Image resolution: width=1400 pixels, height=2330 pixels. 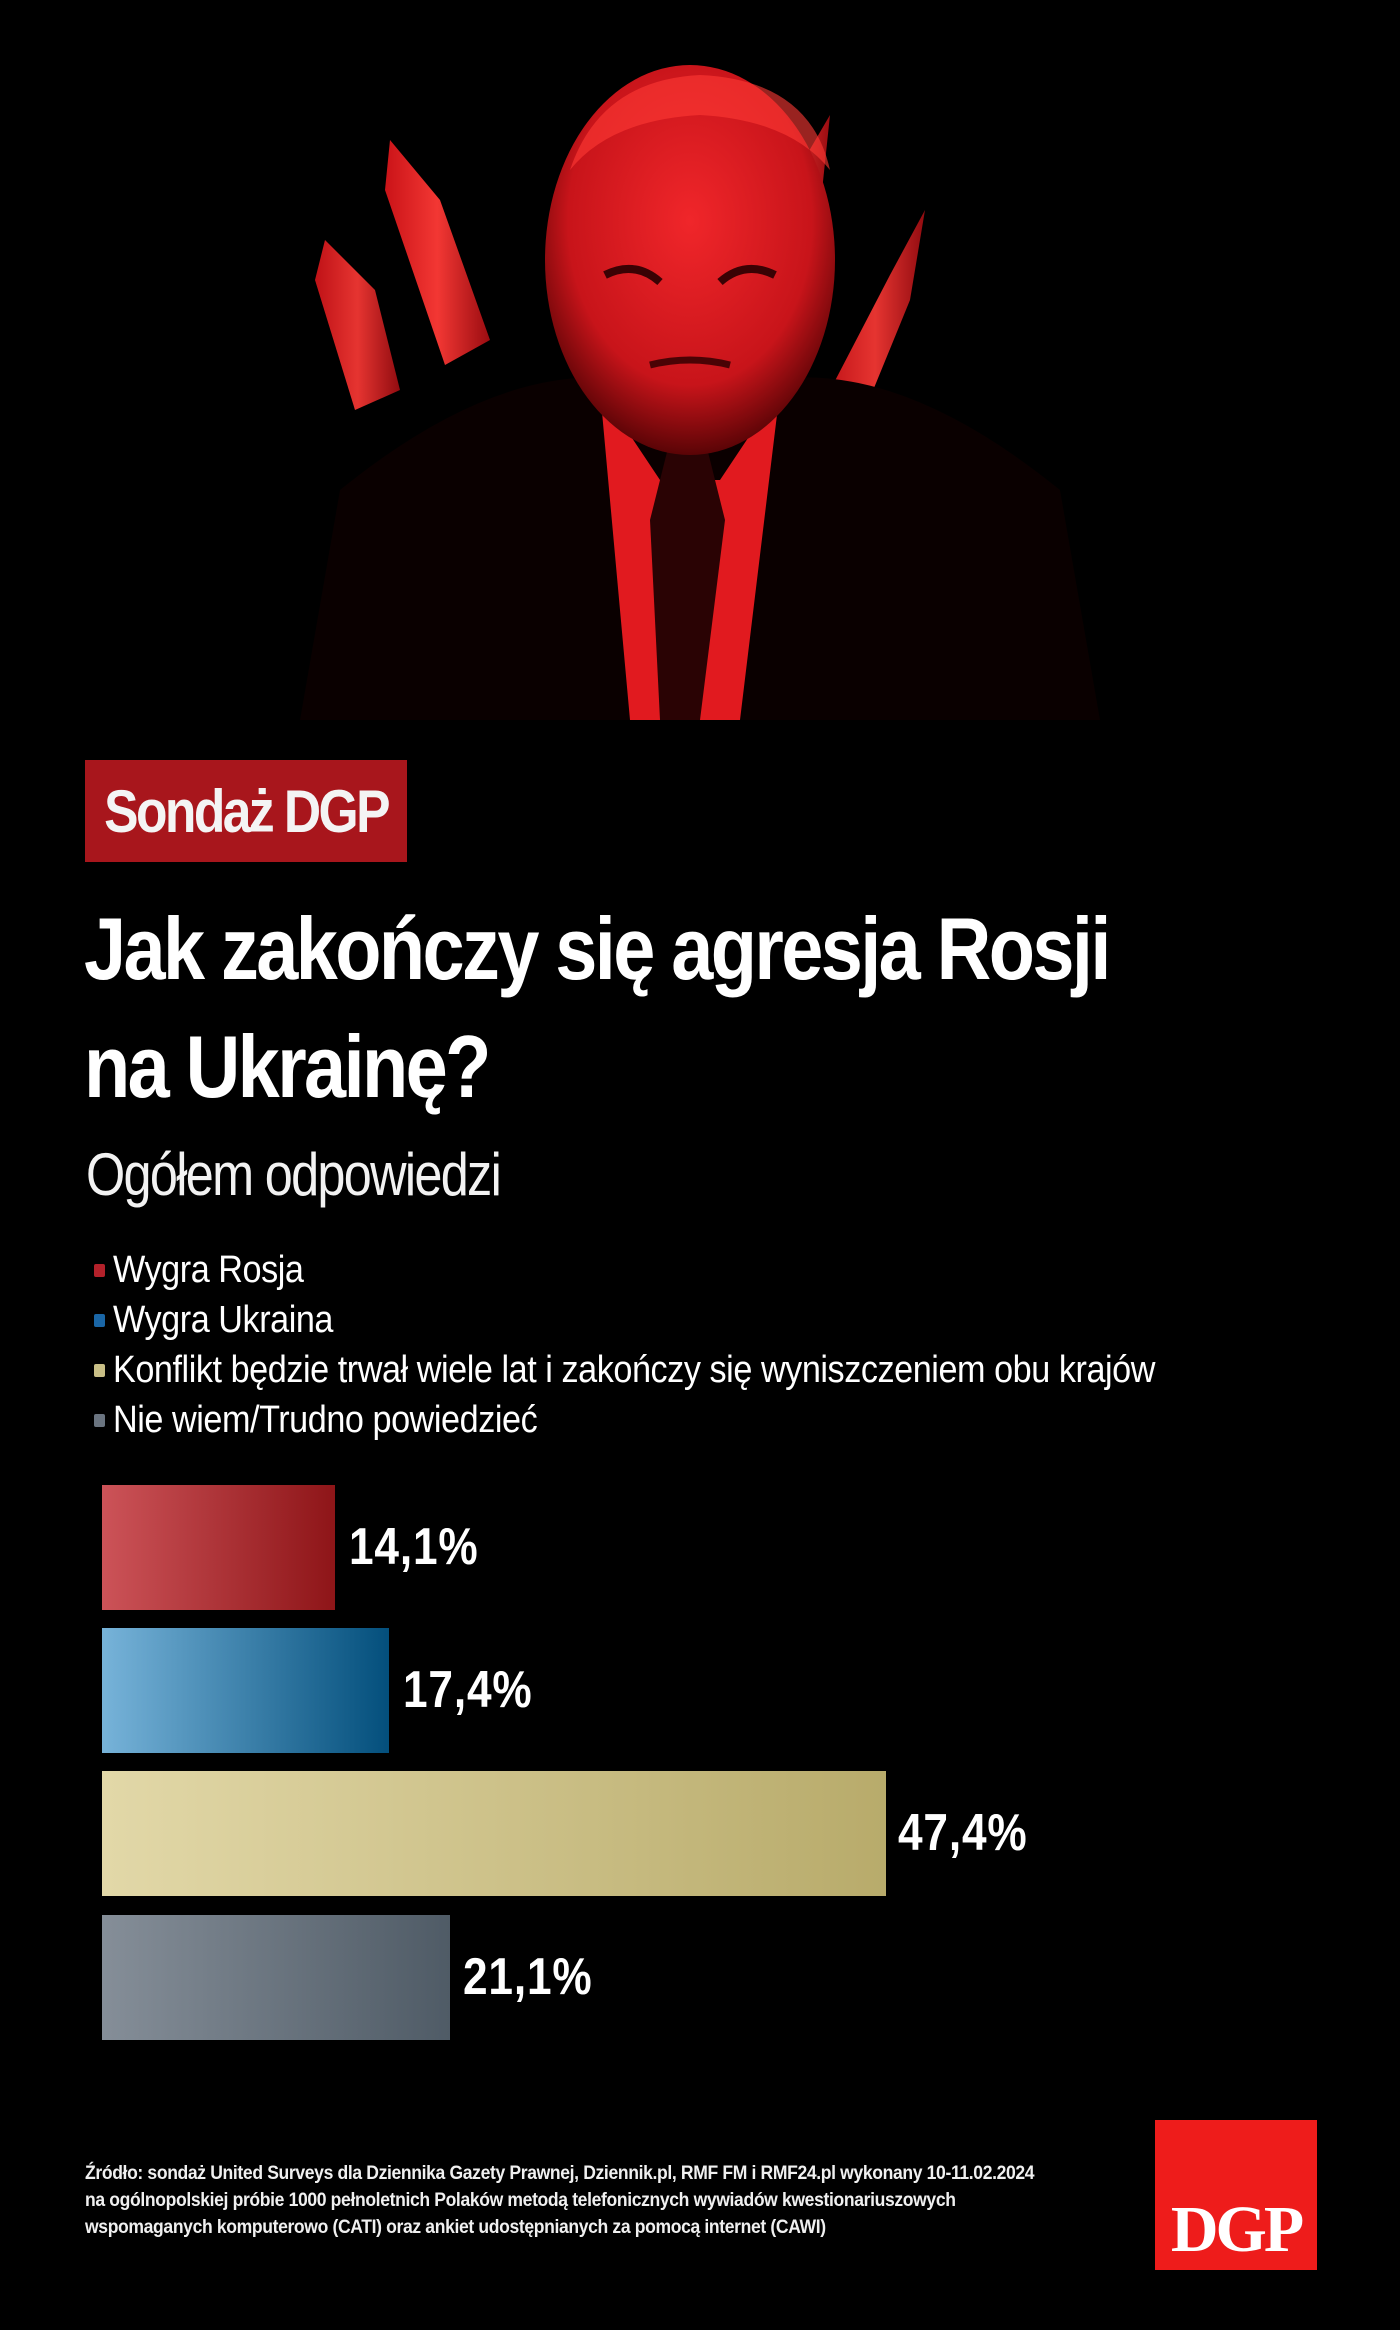 What do you see at coordinates (99, 1370) in the screenshot?
I see `legend-swatch-tan` at bounding box center [99, 1370].